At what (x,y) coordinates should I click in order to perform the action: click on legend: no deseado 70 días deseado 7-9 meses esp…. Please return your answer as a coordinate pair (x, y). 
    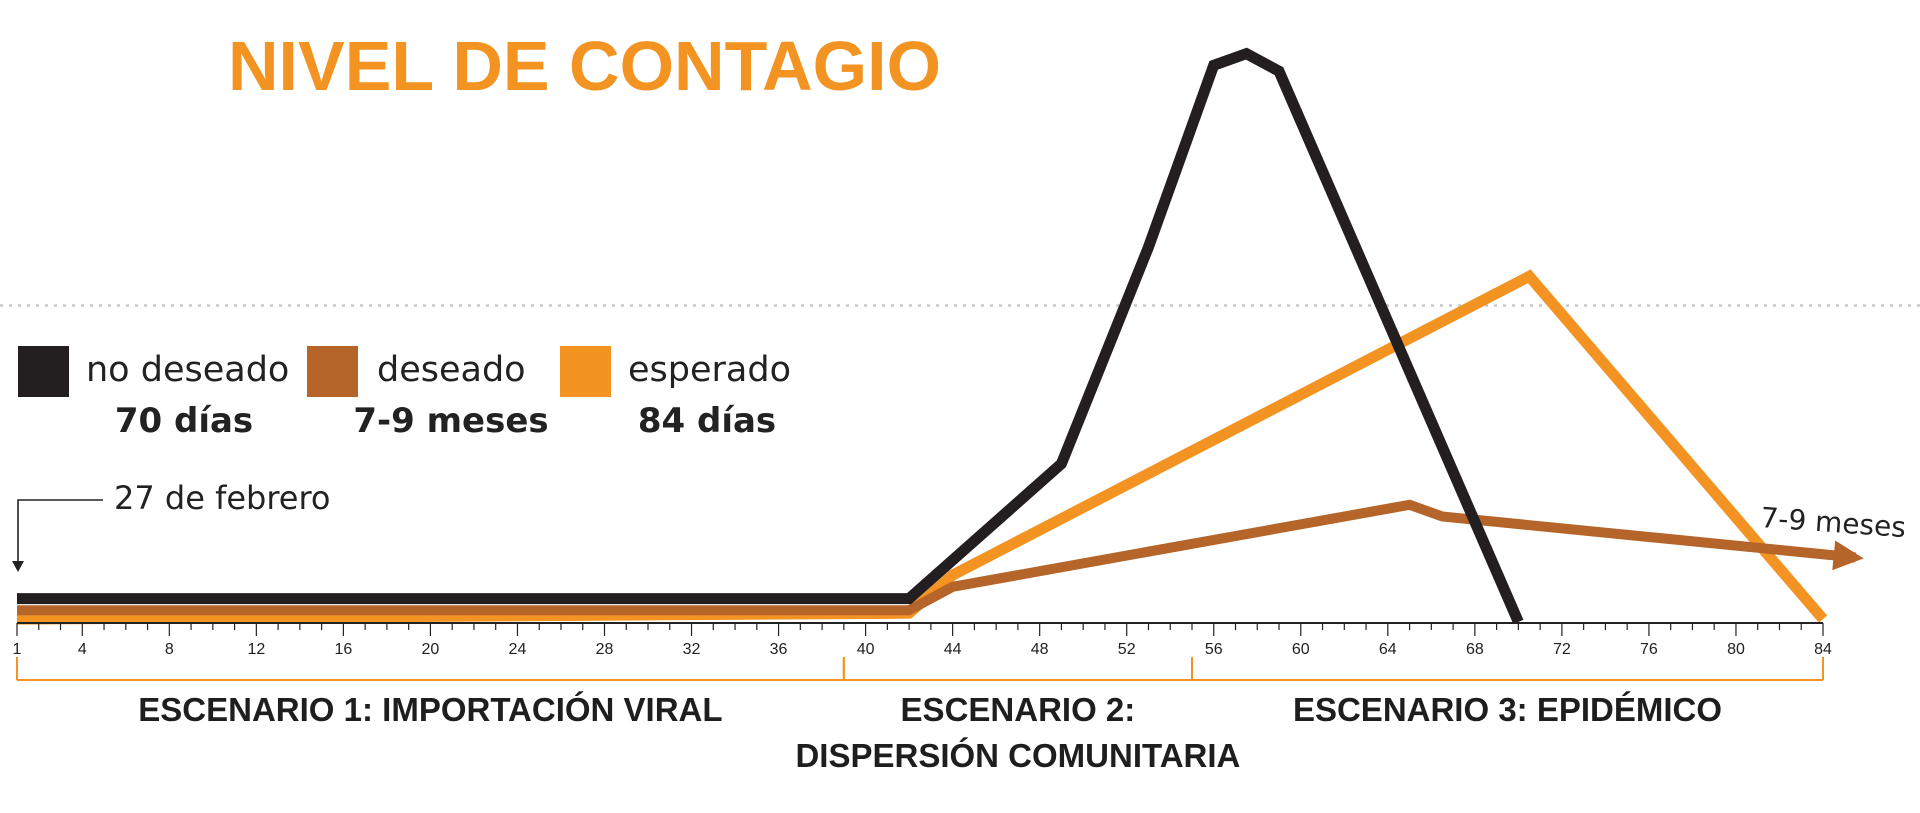
    Looking at the image, I should click on (404, 393).